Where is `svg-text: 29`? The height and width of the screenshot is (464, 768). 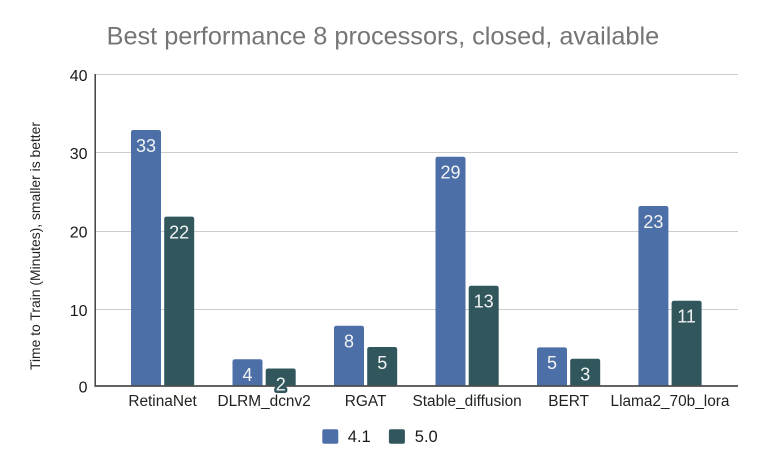
svg-text: 29 is located at coordinates (450, 173).